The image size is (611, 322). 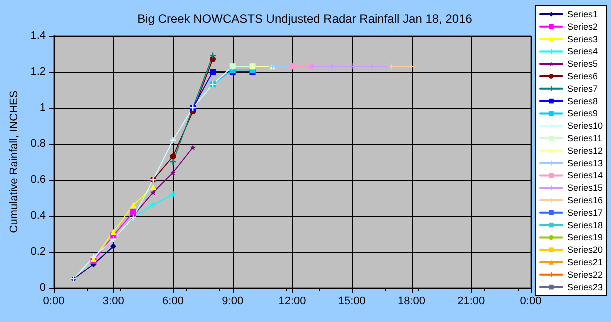 I want to click on legend-label: Series6, so click(x=582, y=77).